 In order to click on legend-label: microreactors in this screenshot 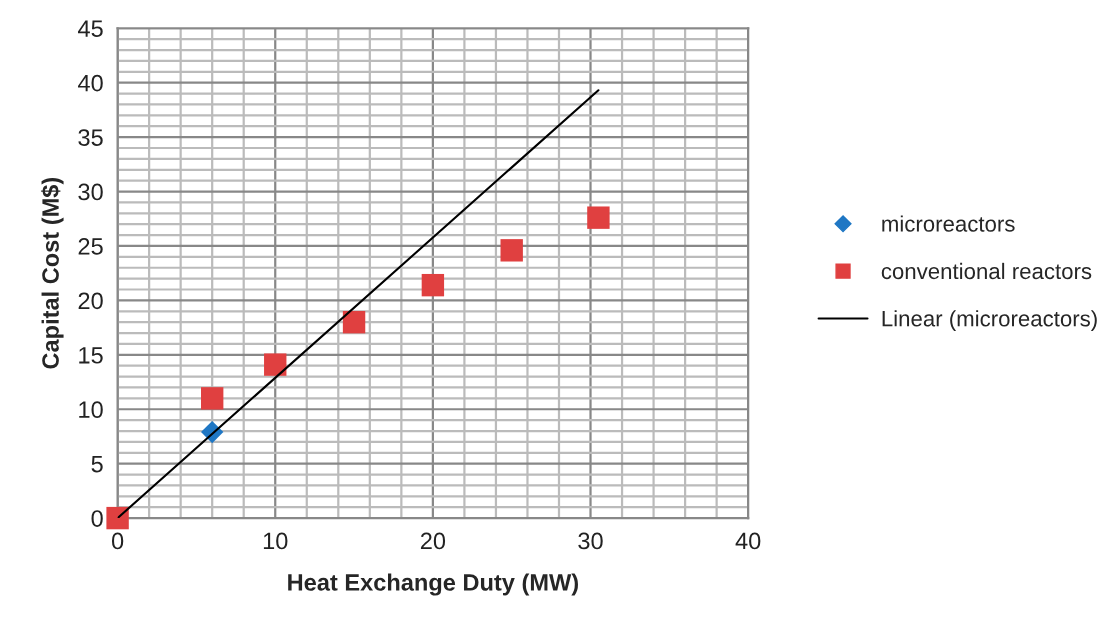, I will do `click(948, 223)`.